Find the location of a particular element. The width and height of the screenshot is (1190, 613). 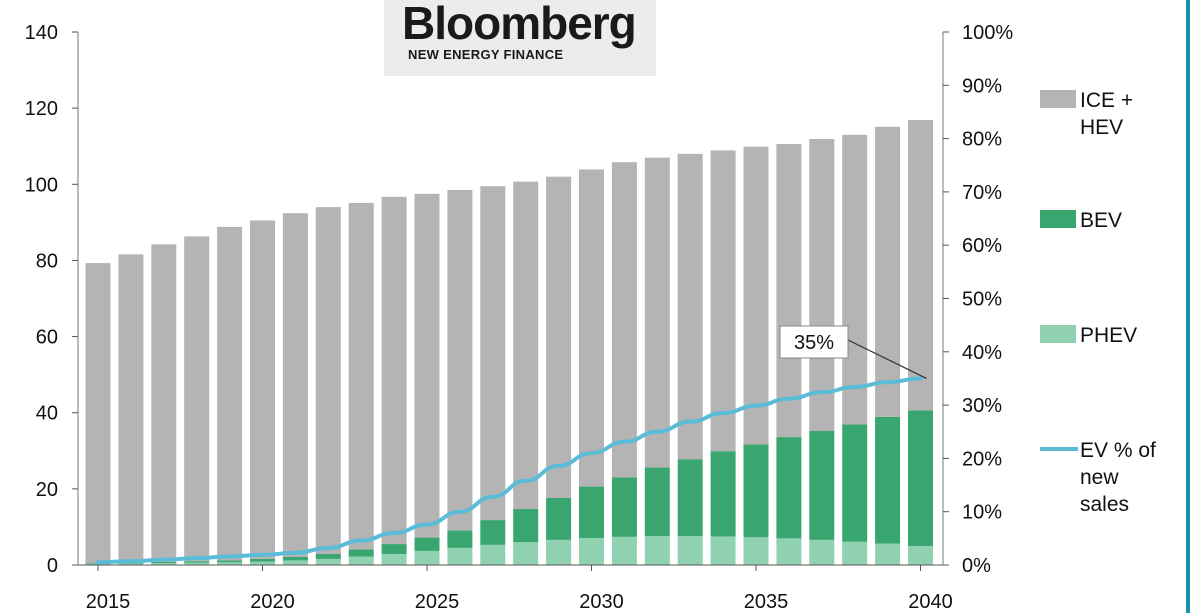

x-tick-label: 2025 is located at coordinates (437, 602).